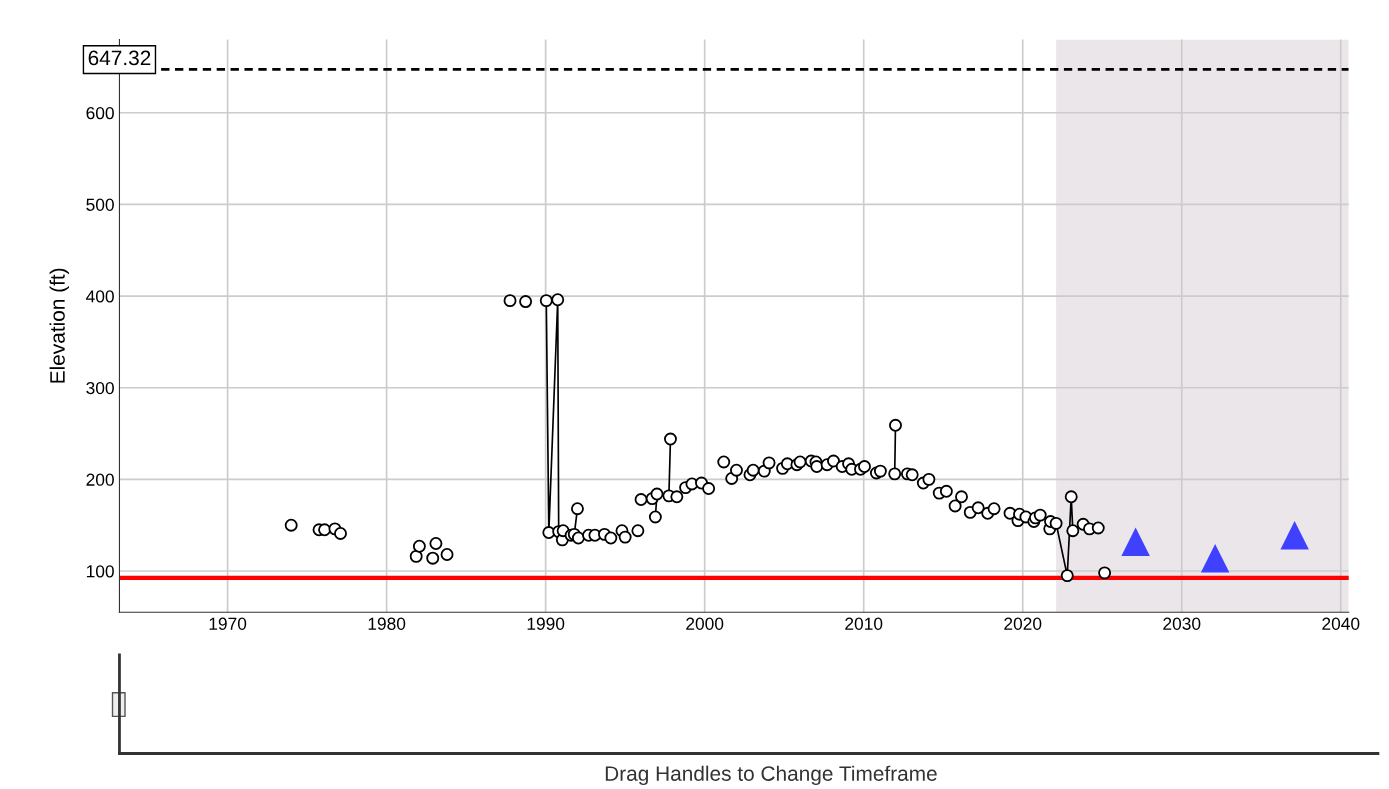  I want to click on y-tick-label: 100, so click(100, 571).